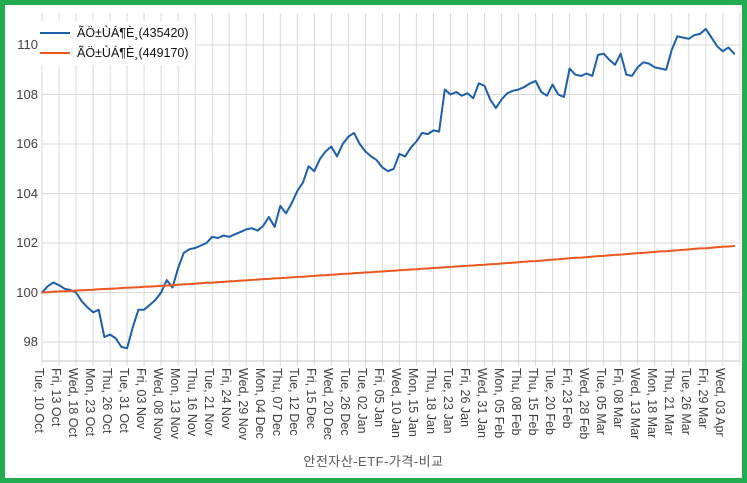 The image size is (747, 483). Describe the element at coordinates (600, 401) in the screenshot. I see `x-tick-label: Tue, 05 Mar` at that location.